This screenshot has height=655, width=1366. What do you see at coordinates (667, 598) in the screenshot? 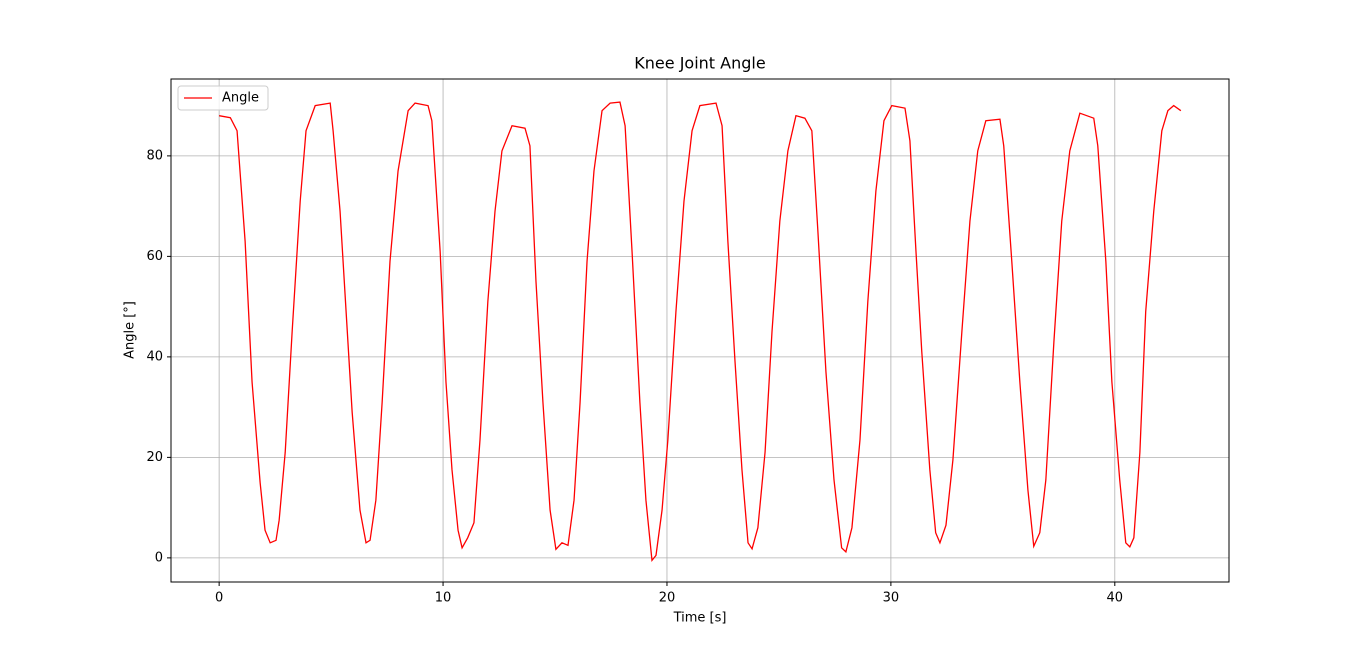
I see `x-tick-label: 20` at bounding box center [667, 598].